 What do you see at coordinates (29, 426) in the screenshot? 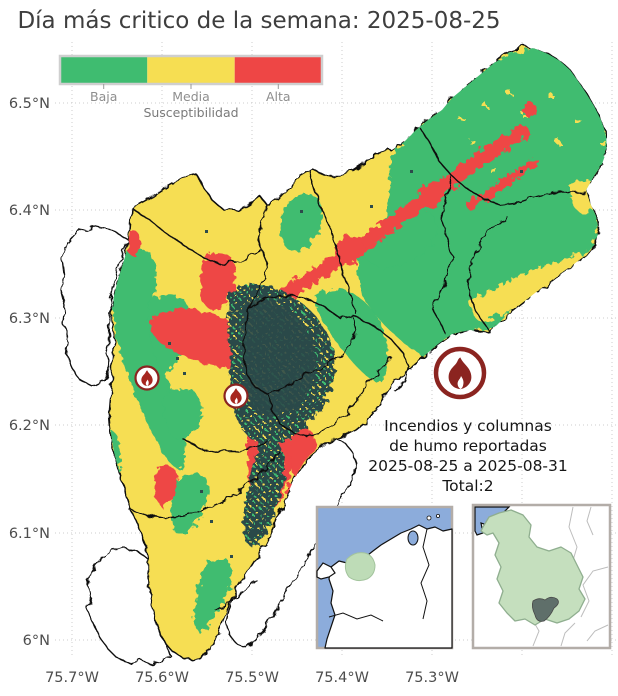
I see `ytick-6-2: 6.2°N` at bounding box center [29, 426].